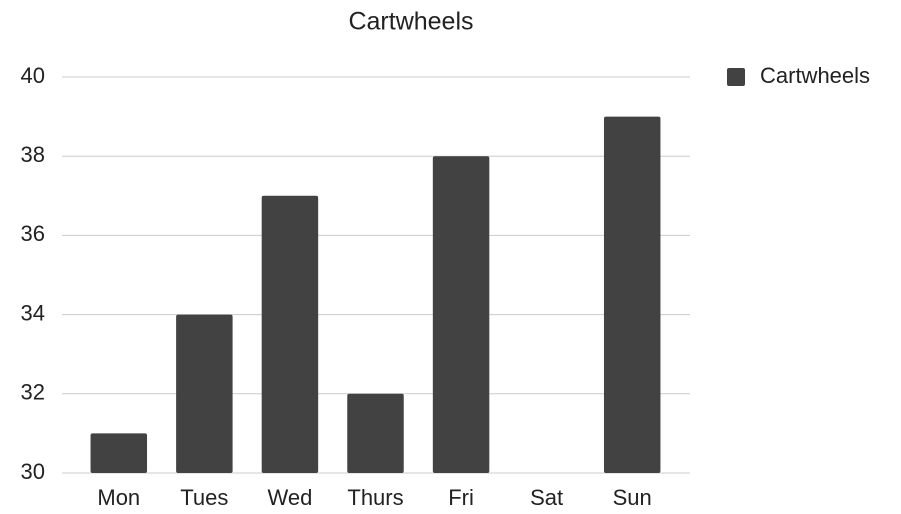 The width and height of the screenshot is (901, 514). What do you see at coordinates (33, 154) in the screenshot?
I see `y-tick-label: 38` at bounding box center [33, 154].